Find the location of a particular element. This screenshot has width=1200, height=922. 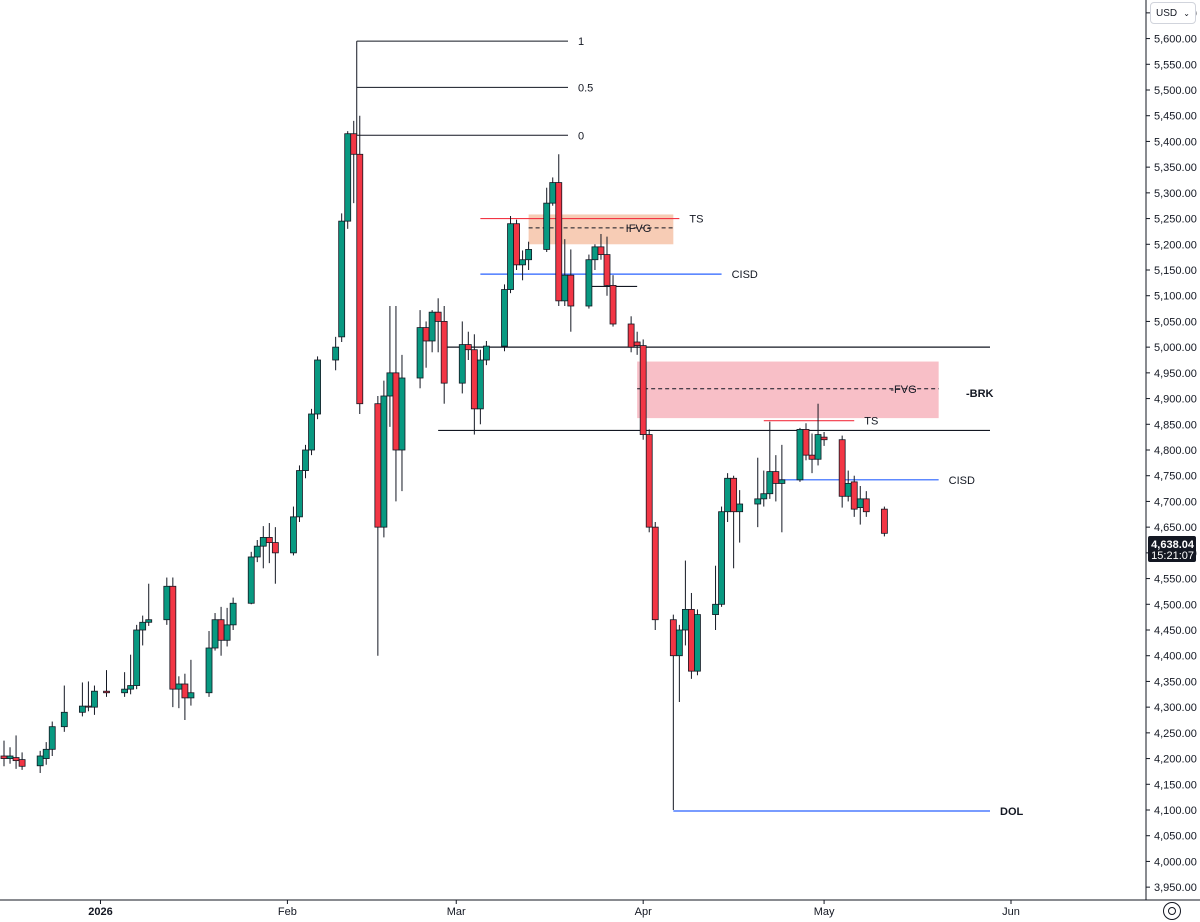

price-tick-label: 4,000.00 is located at coordinates (1175, 862).